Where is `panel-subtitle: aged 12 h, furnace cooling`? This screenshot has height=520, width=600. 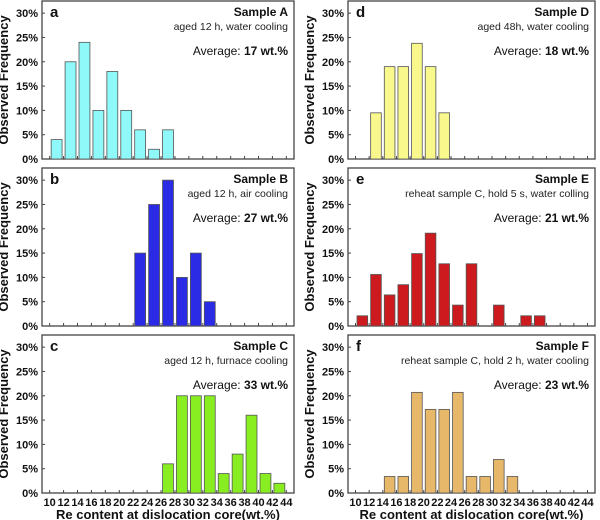
panel-subtitle: aged 12 h, furnace cooling is located at coordinates (226, 361).